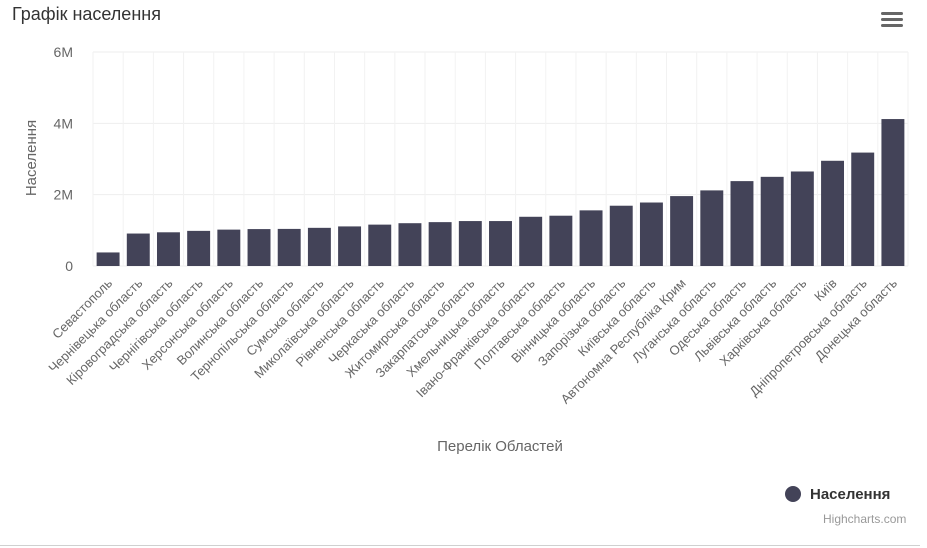 This screenshot has width=927, height=548. What do you see at coordinates (500, 446) in the screenshot?
I see `x-axis-title: Перелік Областей` at bounding box center [500, 446].